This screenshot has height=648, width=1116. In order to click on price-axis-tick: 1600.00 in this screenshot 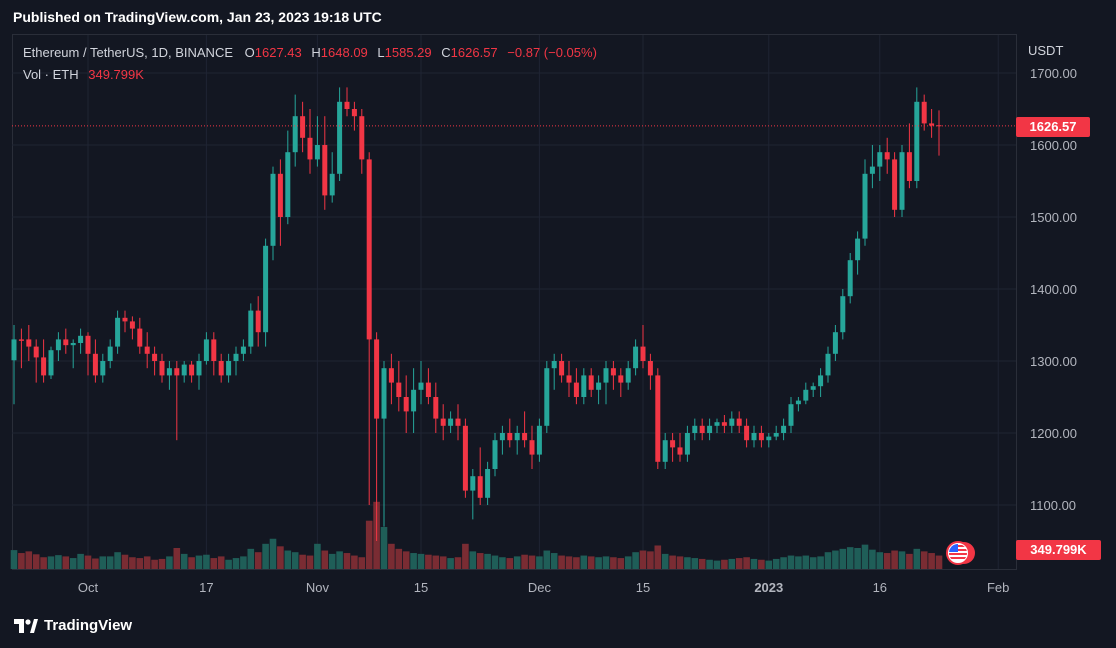, I will do `click(1053, 145)`.